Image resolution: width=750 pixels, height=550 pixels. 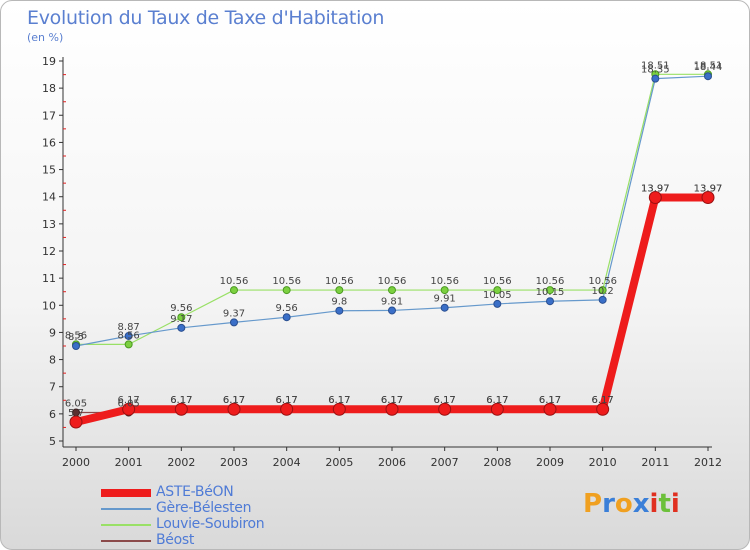 What do you see at coordinates (593, 504) in the screenshot?
I see `logo-letter: P` at bounding box center [593, 504].